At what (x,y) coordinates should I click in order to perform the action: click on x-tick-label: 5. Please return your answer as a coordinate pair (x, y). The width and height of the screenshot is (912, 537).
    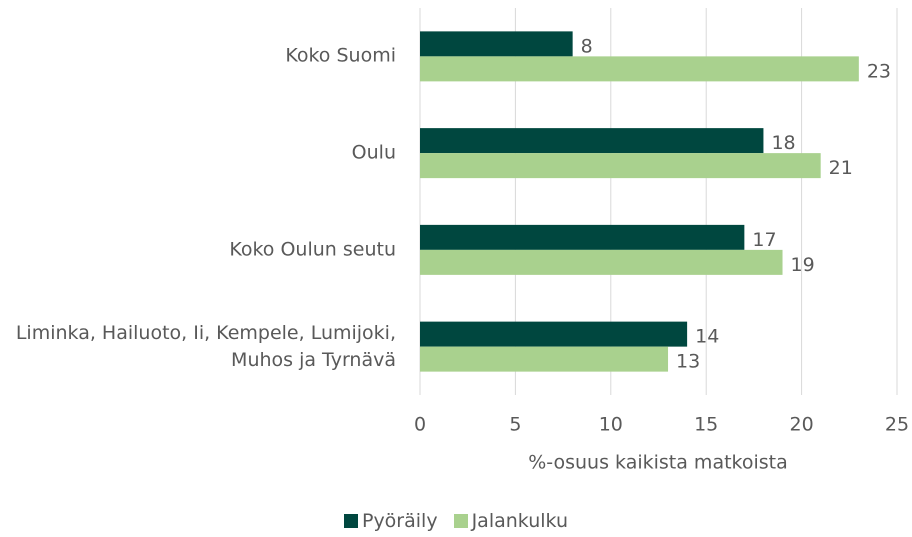
    Looking at the image, I should click on (515, 425).